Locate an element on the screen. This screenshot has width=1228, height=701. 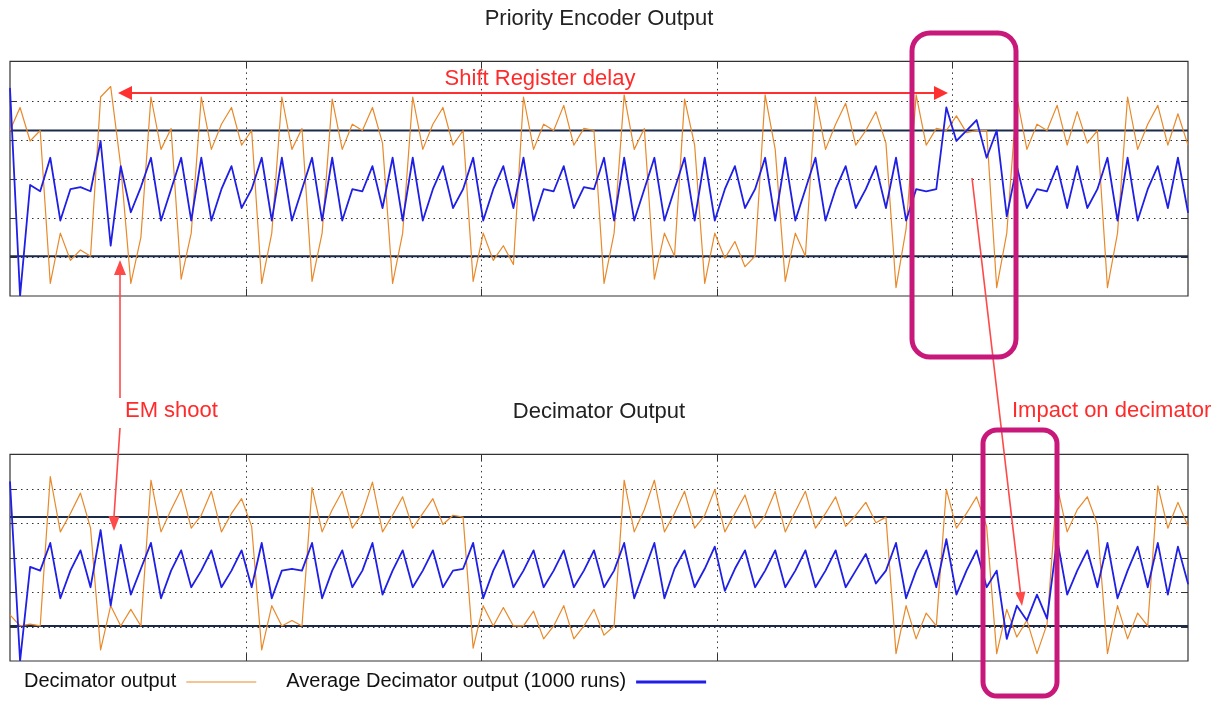
chart-title: Decimator Output is located at coordinates (599, 411).